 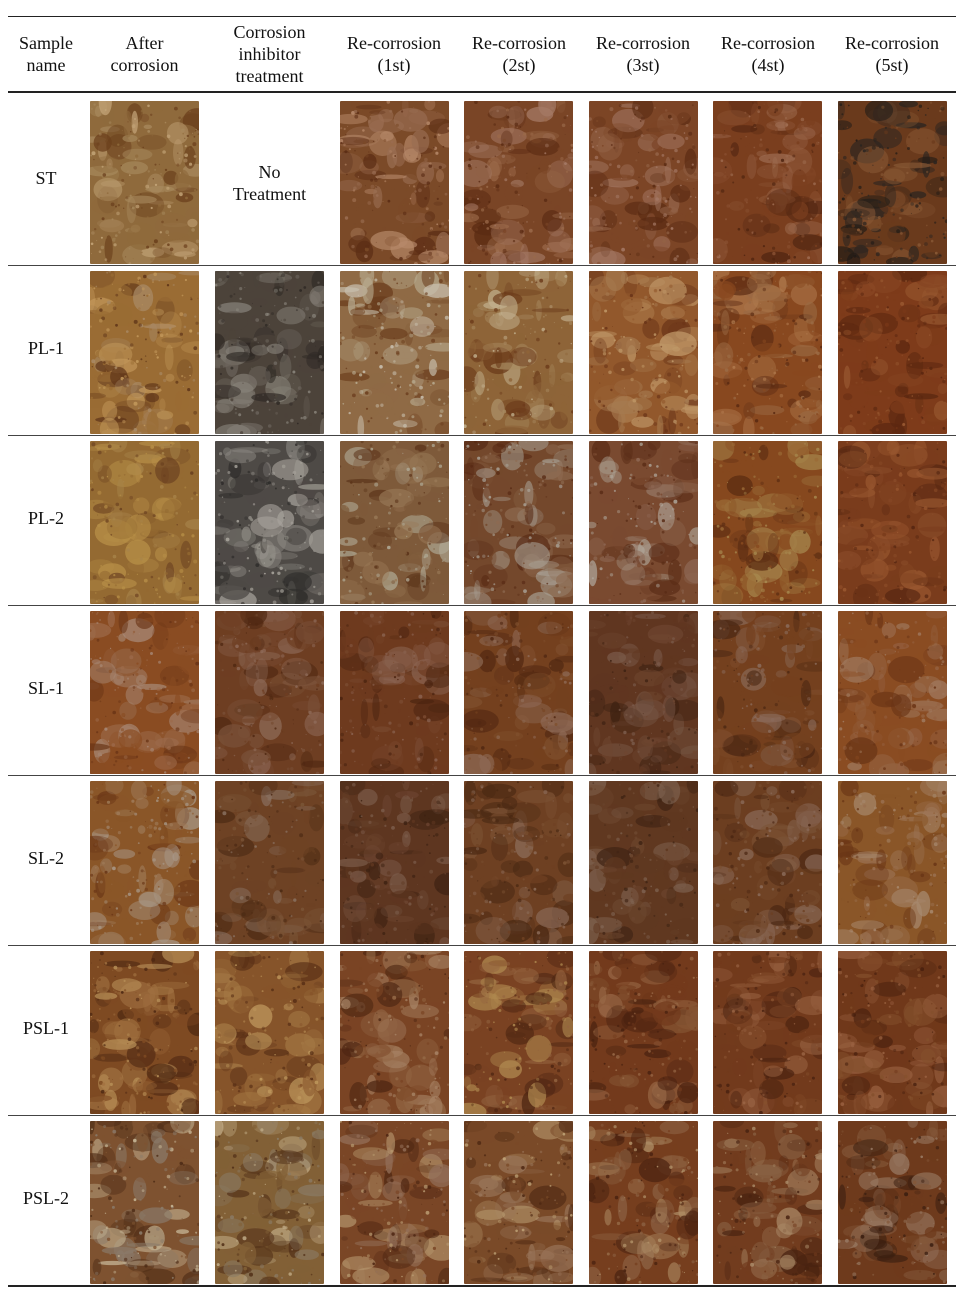 I want to click on header-sample-name: Sample name, so click(x=46, y=53).